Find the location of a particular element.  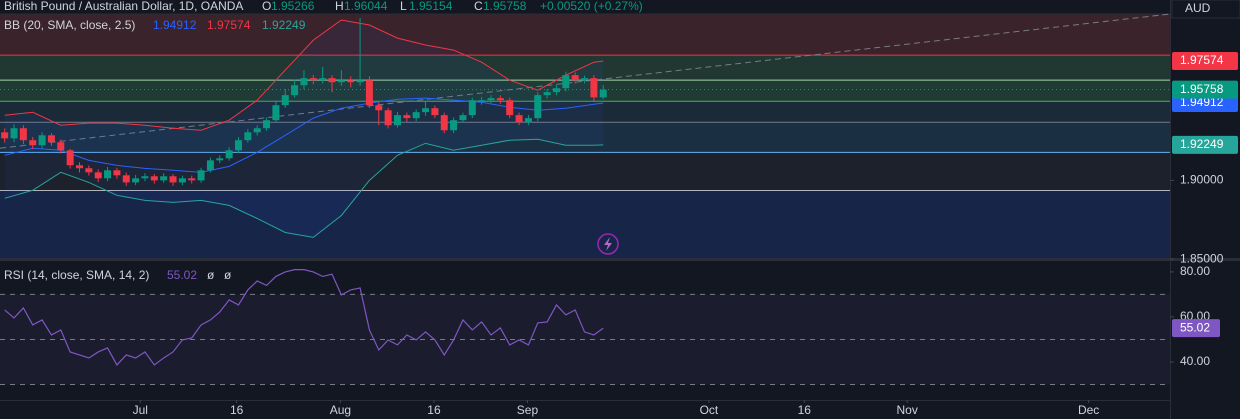

bb-value: 1.92249 is located at coordinates (284, 25).